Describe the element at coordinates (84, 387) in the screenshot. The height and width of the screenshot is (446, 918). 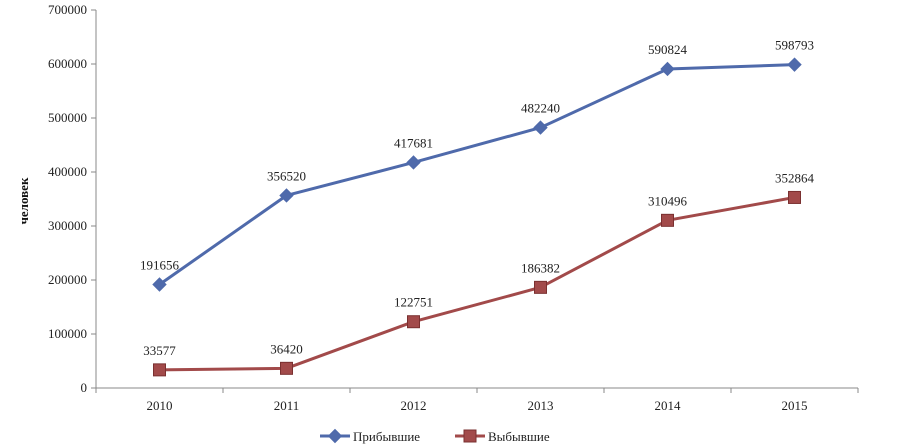
I see `y-tick-label: 0` at that location.